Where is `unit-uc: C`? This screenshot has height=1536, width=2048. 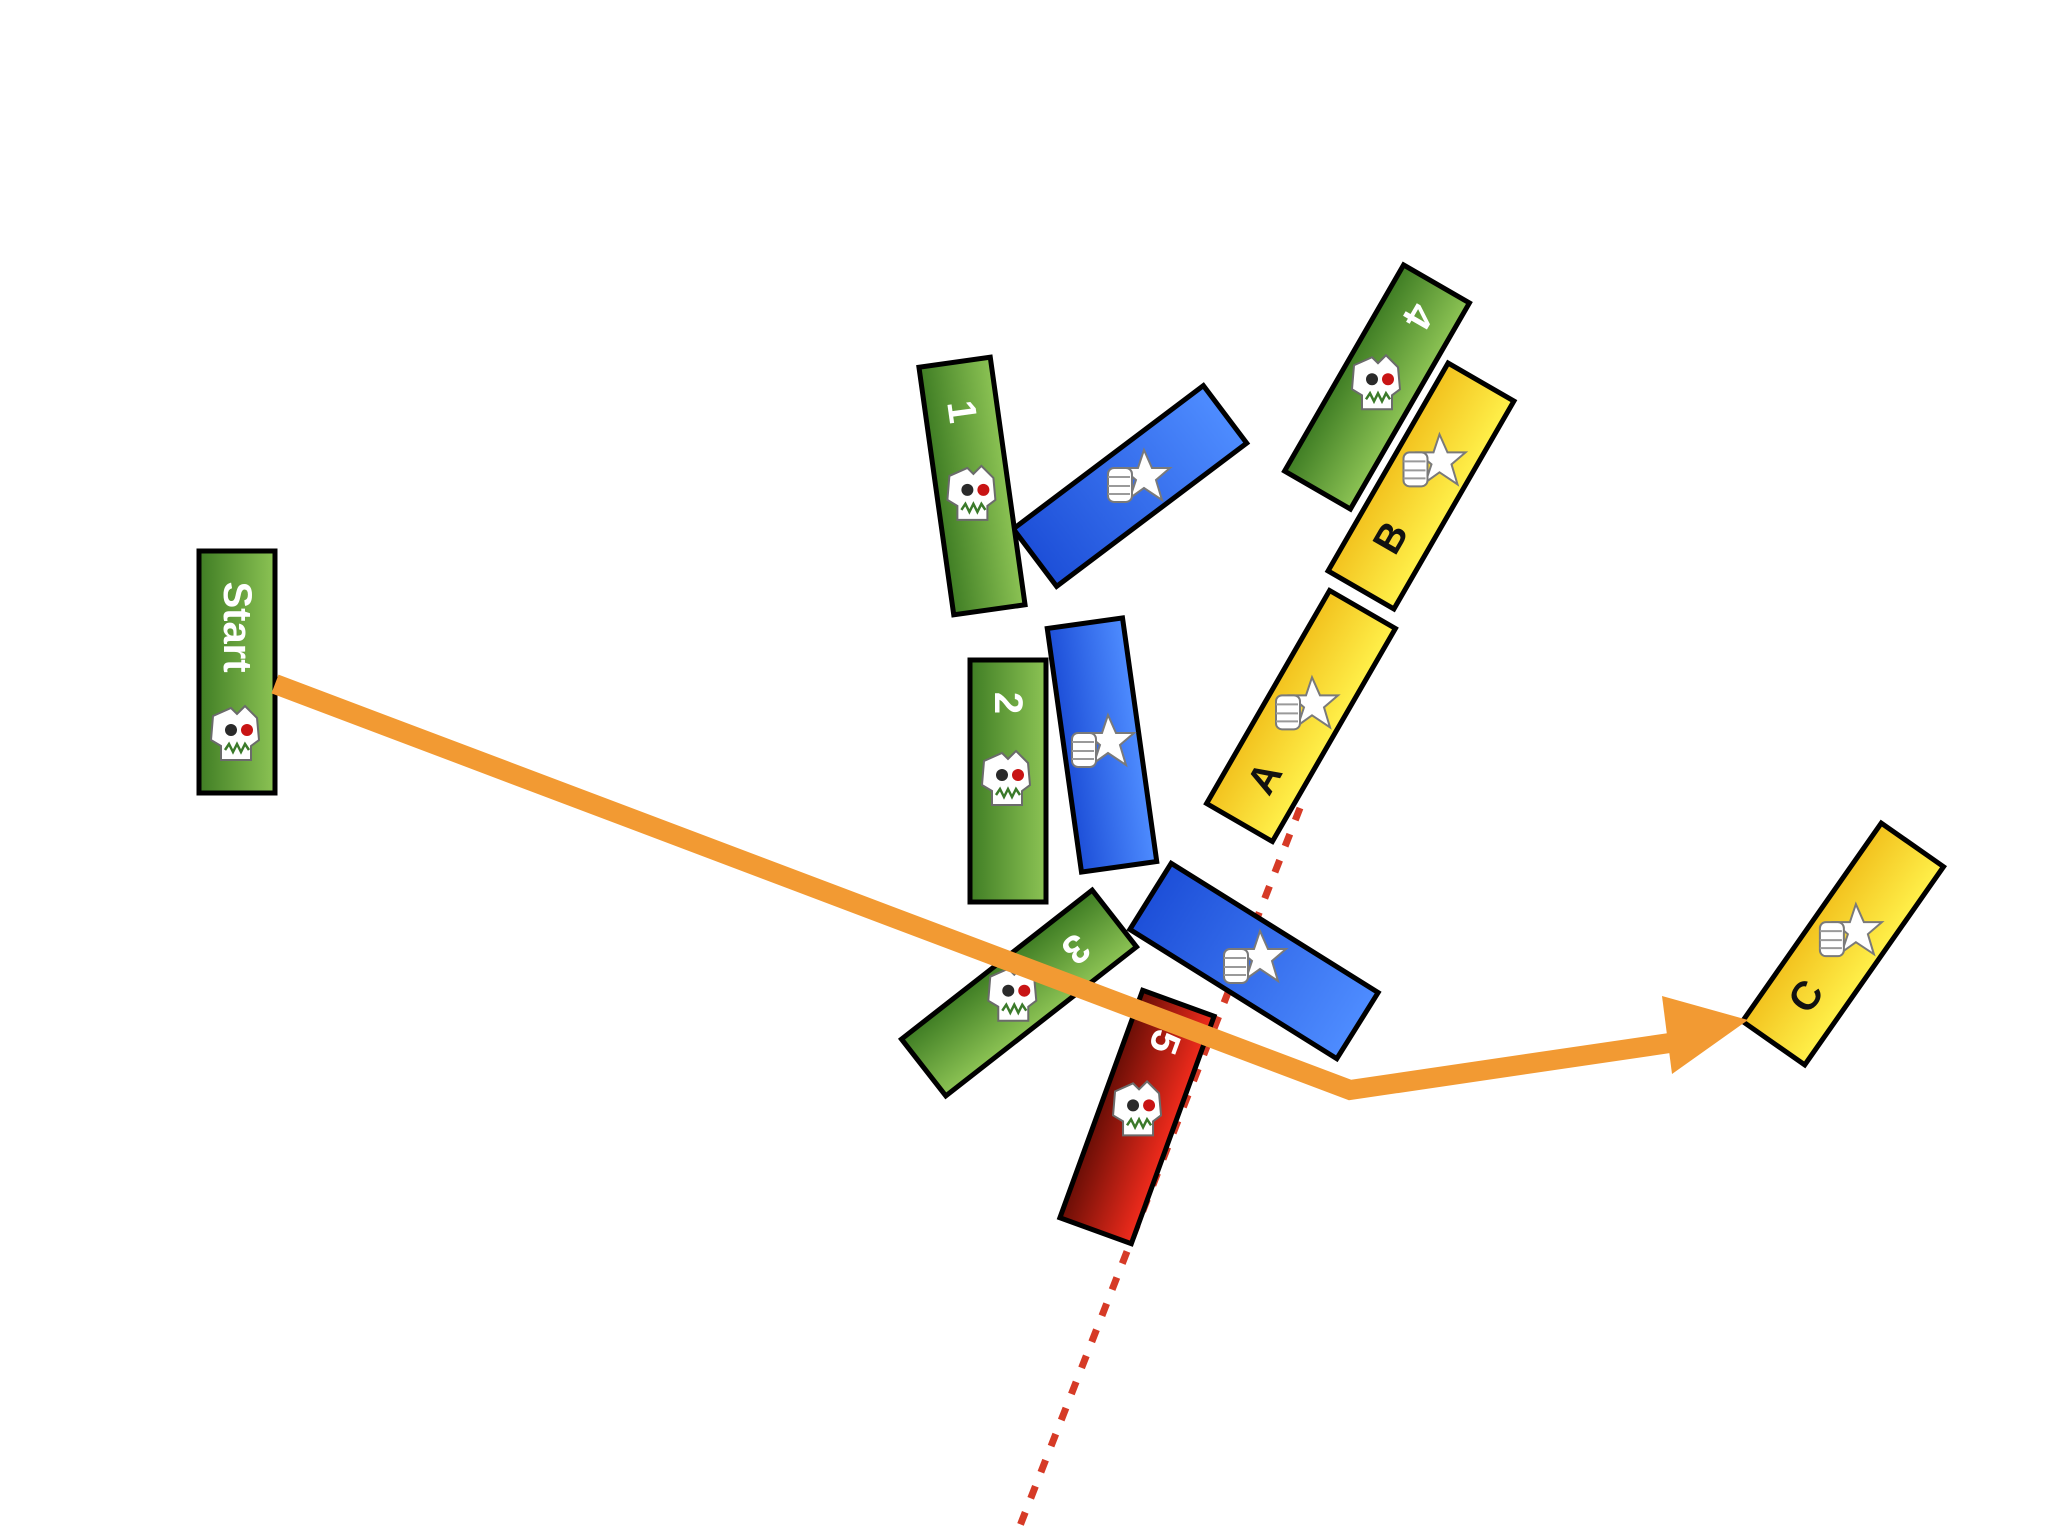
unit-uc: C is located at coordinates (1843, 944).